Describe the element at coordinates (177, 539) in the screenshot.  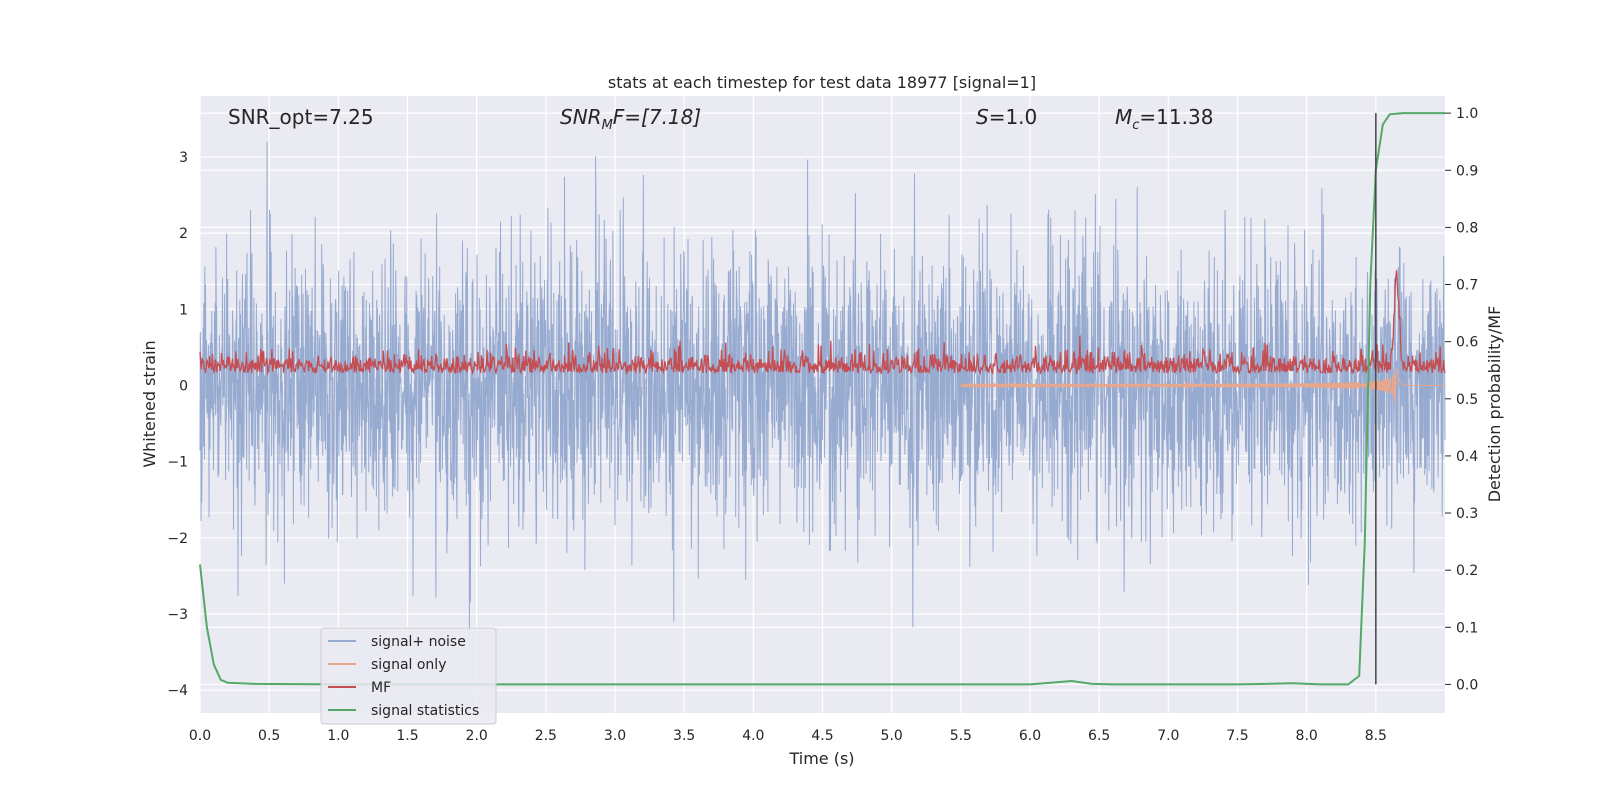
I see `y-left-tick-2: −2` at that location.